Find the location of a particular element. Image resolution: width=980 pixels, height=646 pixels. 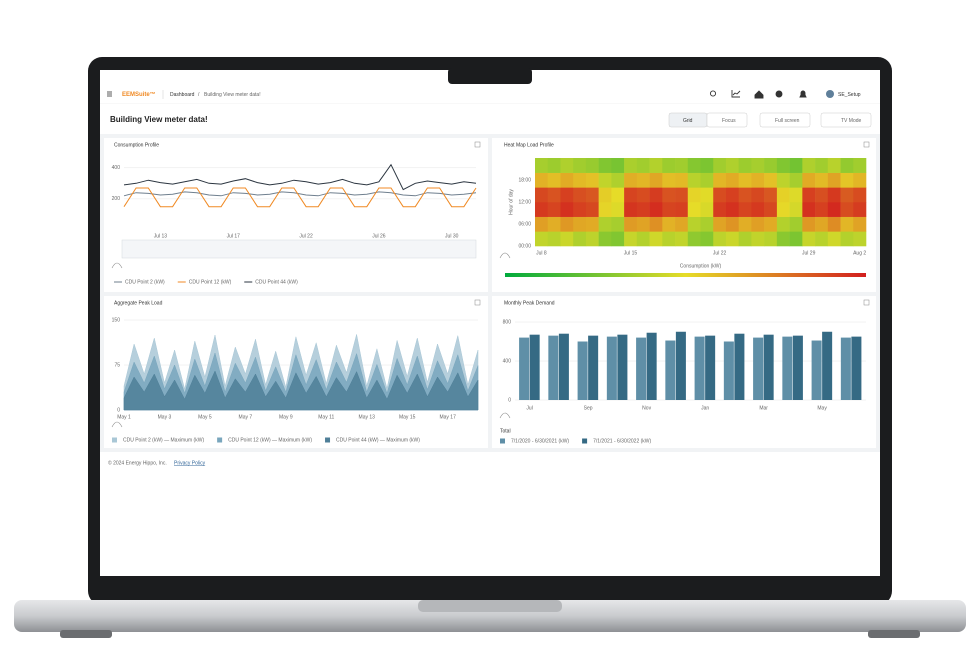

home-icon is located at coordinates (759, 94).